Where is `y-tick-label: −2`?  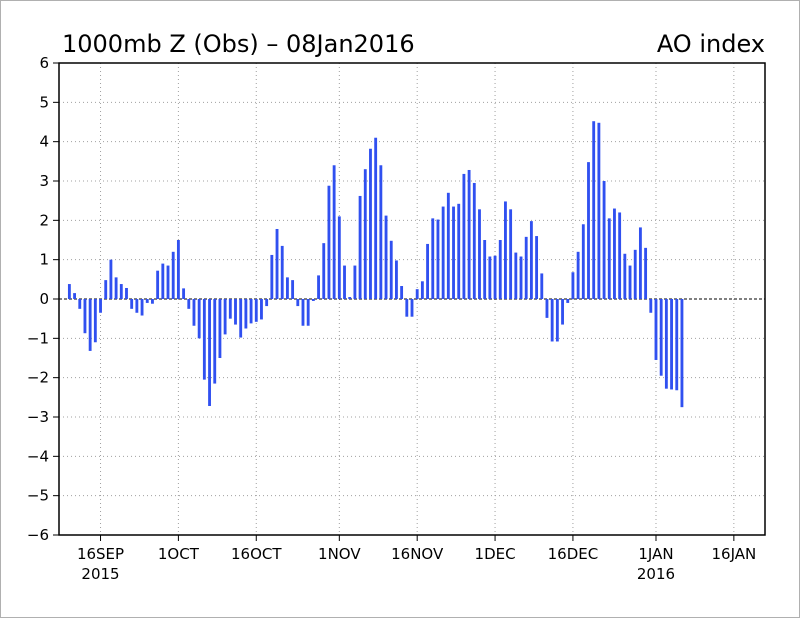
y-tick-label: −2 is located at coordinates (38, 378).